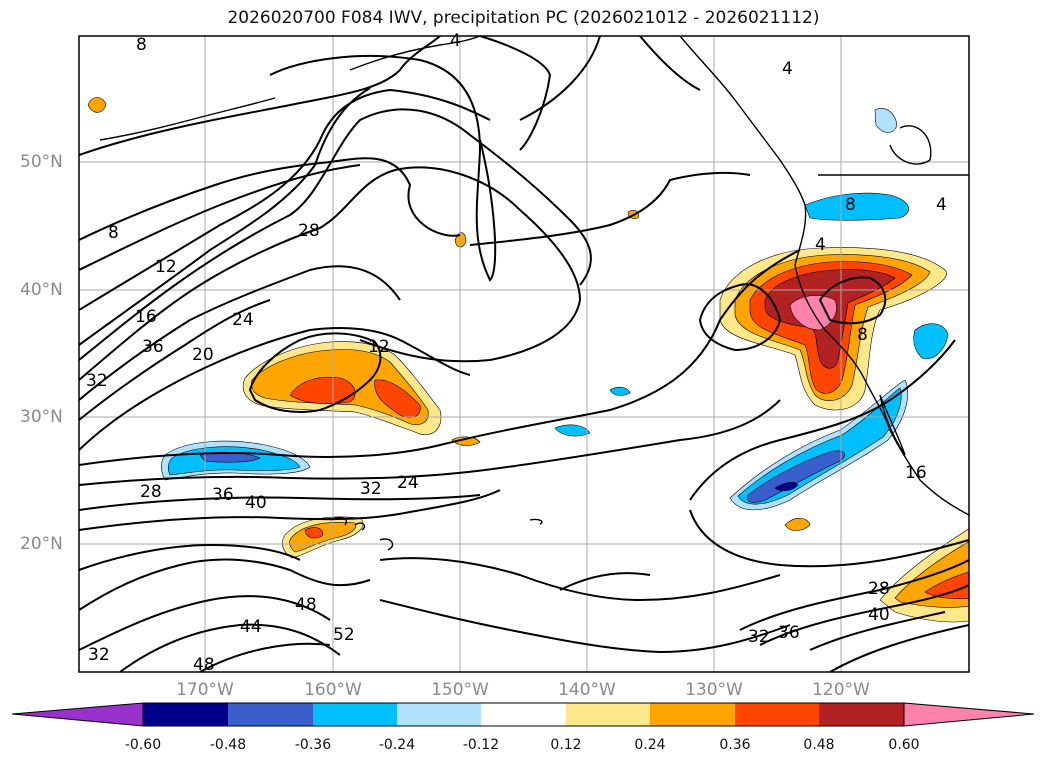  Describe the element at coordinates (892, 425) in the screenshot. I see `coastline-baja` at that location.